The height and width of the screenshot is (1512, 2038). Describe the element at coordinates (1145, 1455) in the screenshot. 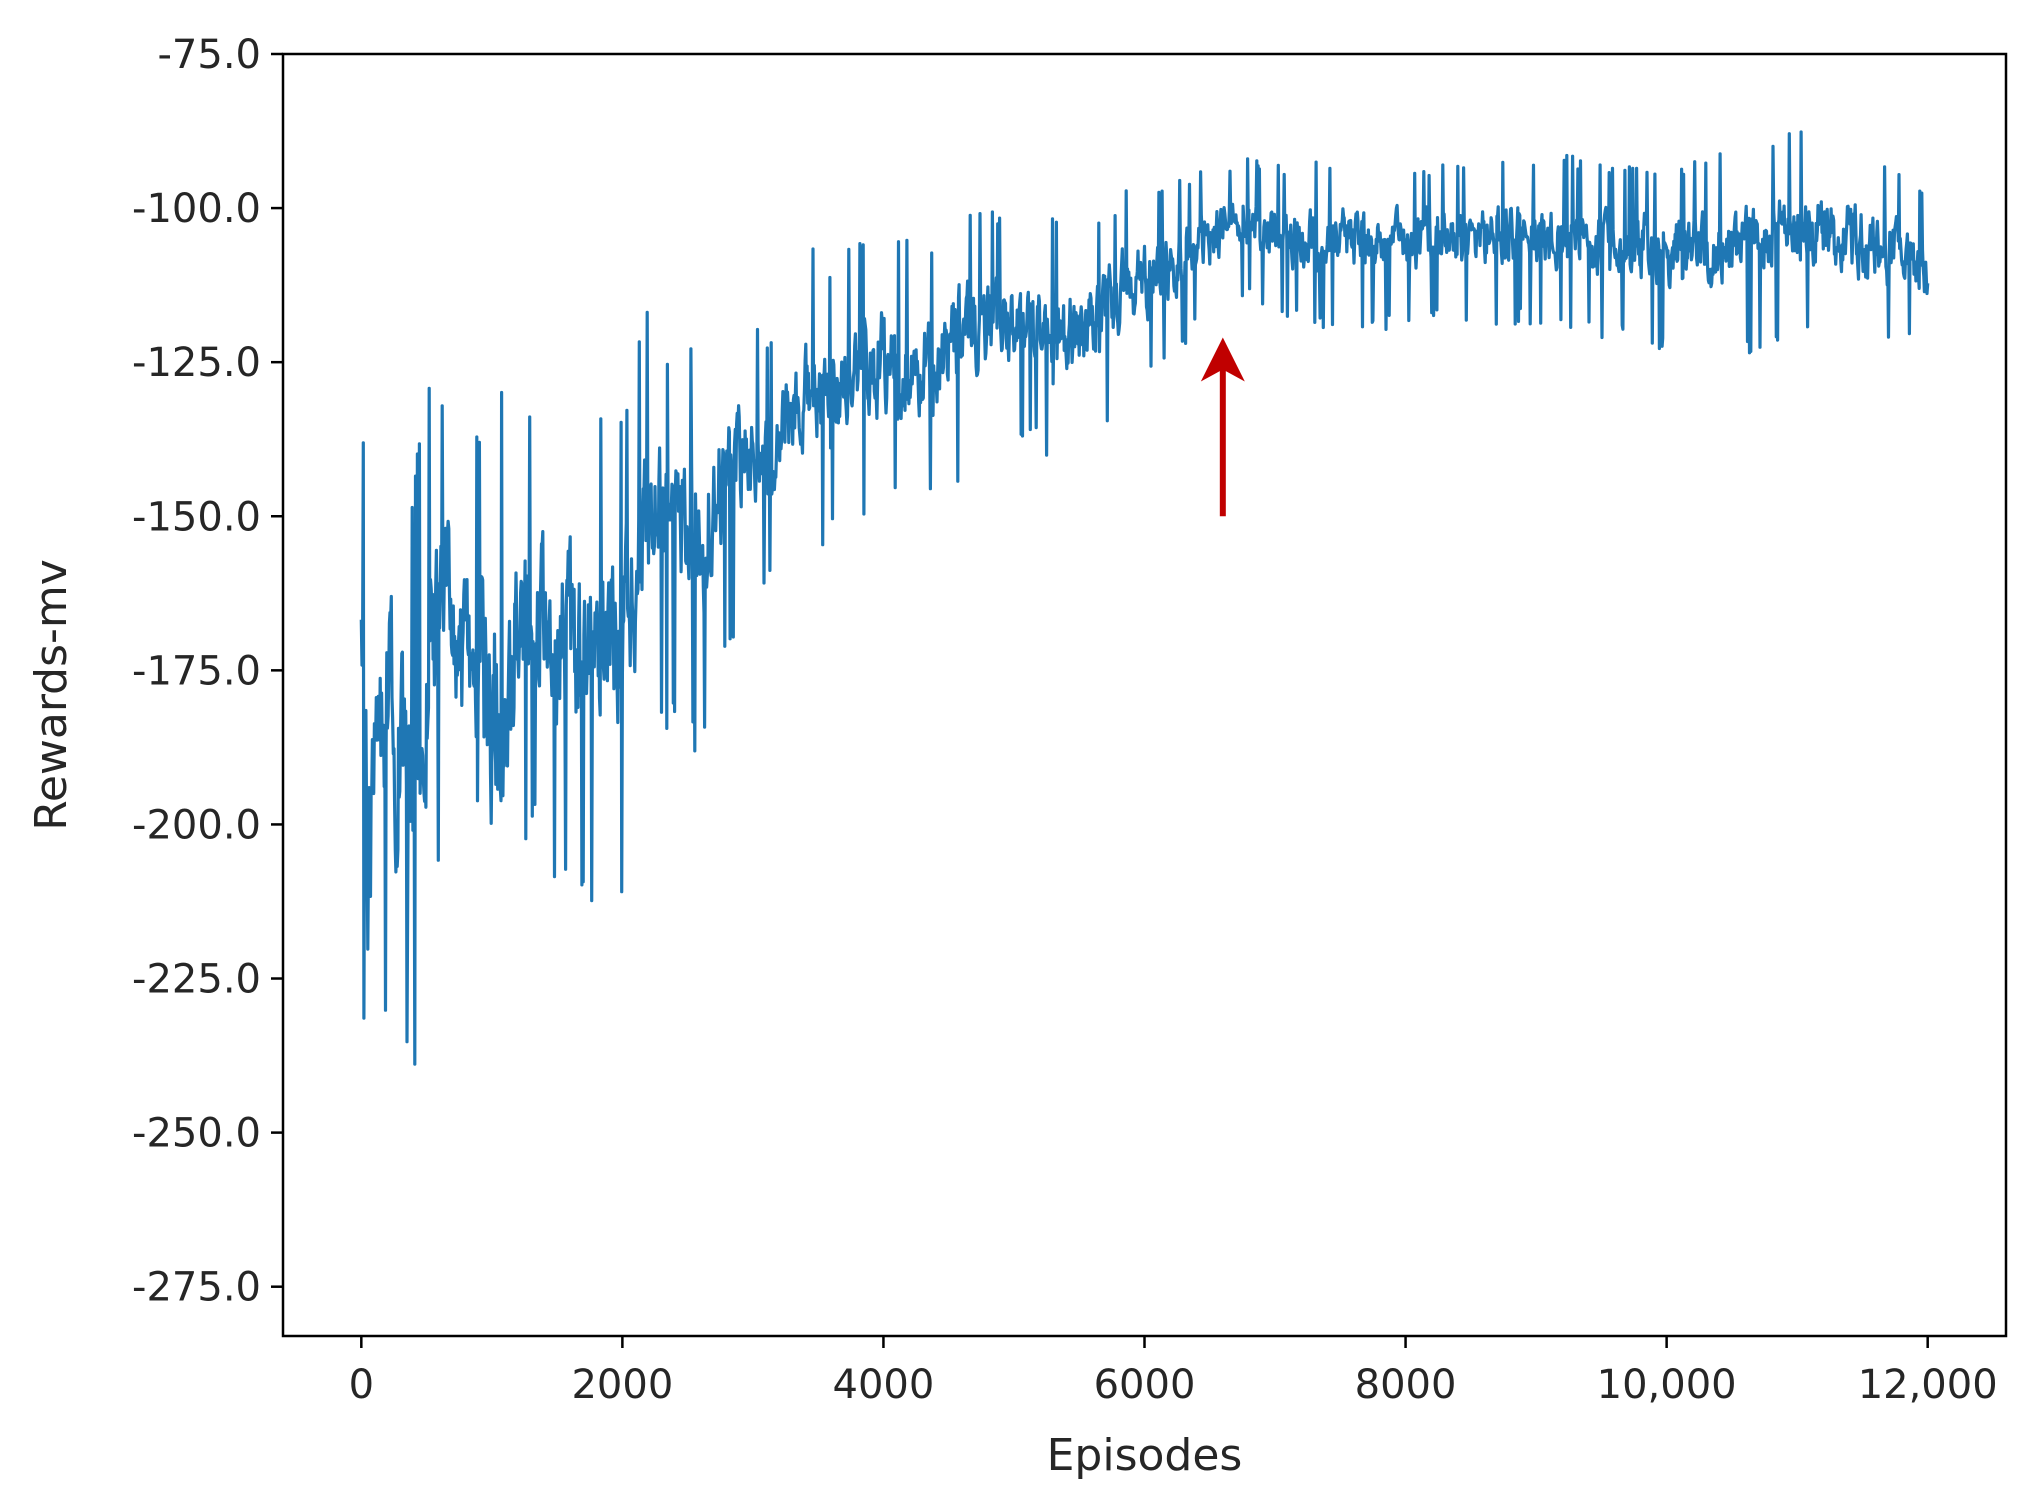

I see `x-axis-label: Episodes` at that location.